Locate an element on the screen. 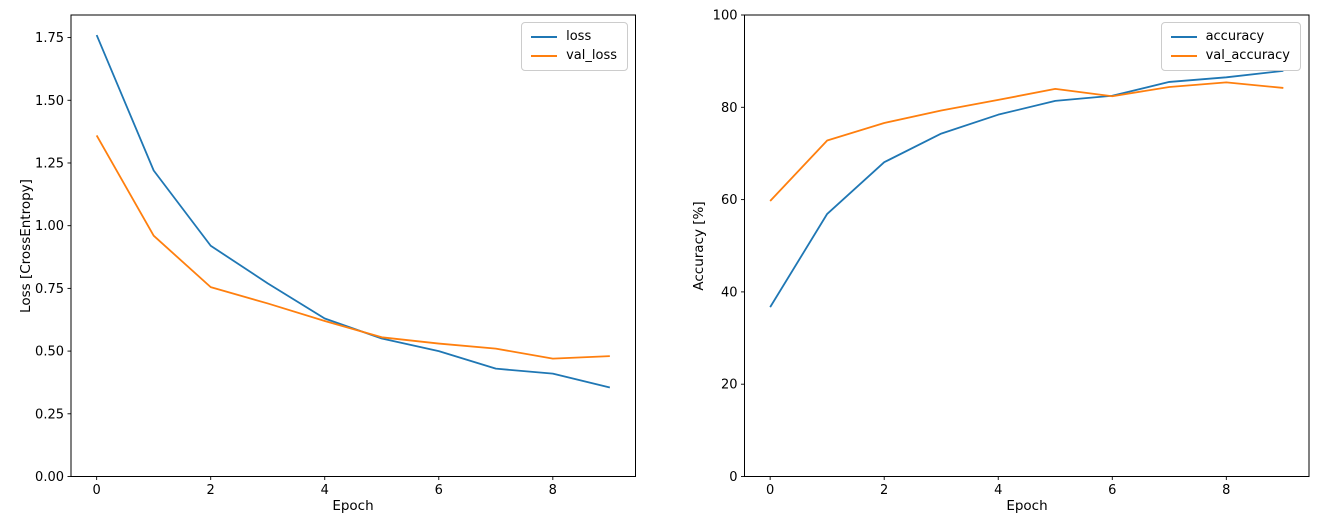  svg-text: 80 is located at coordinates (729, 108).